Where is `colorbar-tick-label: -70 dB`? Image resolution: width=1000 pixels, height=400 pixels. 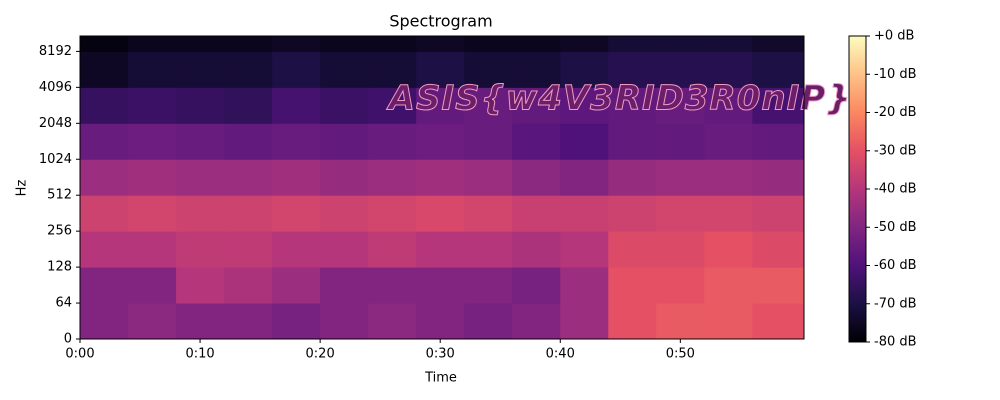
colorbar-tick-label: -70 dB is located at coordinates (895, 303).